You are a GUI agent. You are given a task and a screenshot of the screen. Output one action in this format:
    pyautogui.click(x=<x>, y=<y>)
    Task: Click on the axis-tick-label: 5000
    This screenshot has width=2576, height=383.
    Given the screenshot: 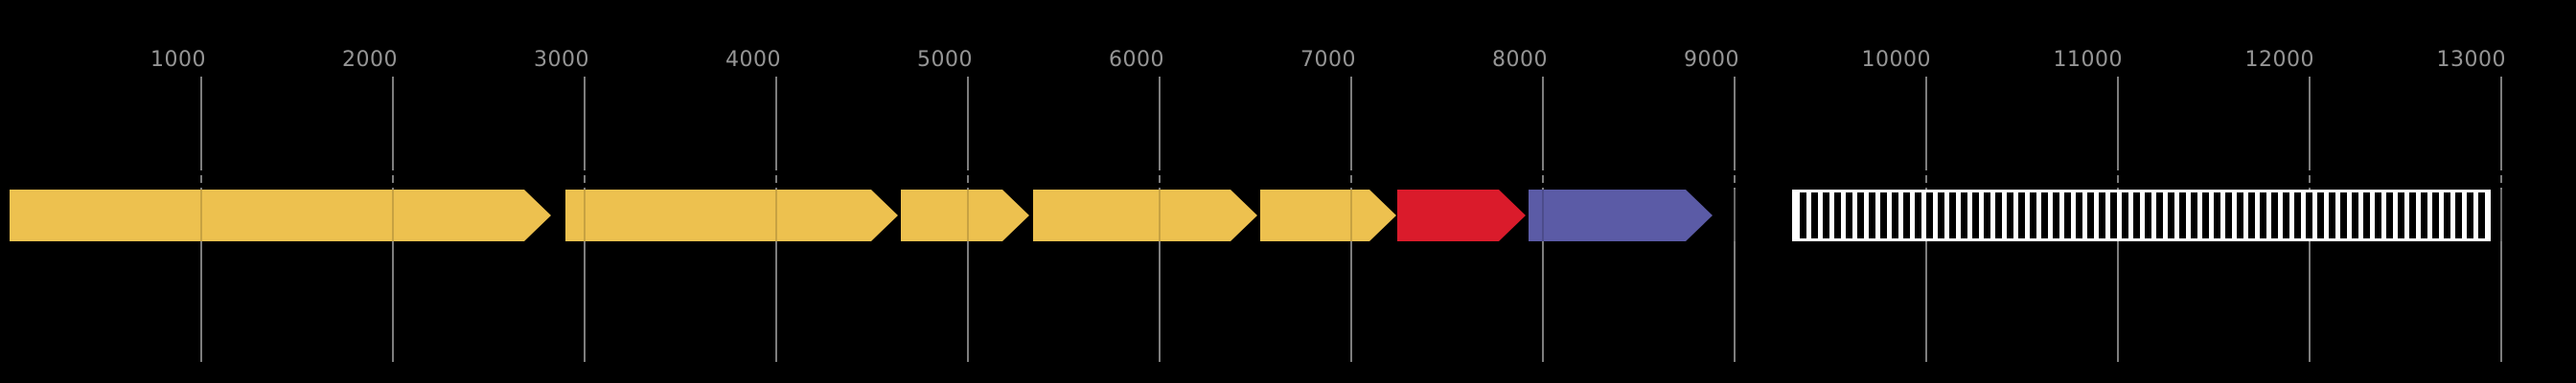 What is the action you would take?
    pyautogui.click(x=945, y=60)
    